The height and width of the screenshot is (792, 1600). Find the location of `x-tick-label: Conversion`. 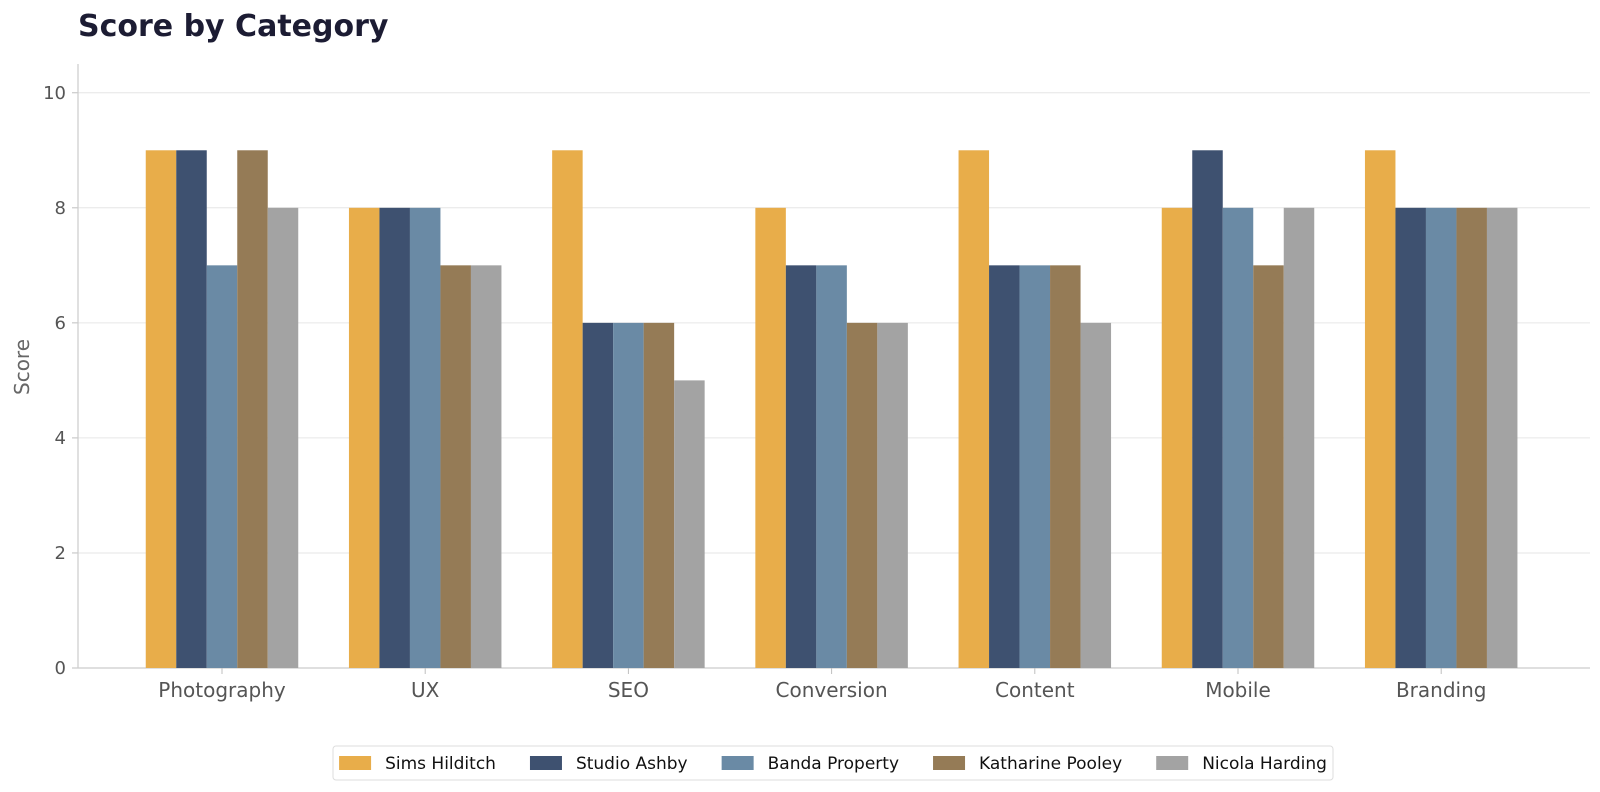

x-tick-label: Conversion is located at coordinates (832, 690).